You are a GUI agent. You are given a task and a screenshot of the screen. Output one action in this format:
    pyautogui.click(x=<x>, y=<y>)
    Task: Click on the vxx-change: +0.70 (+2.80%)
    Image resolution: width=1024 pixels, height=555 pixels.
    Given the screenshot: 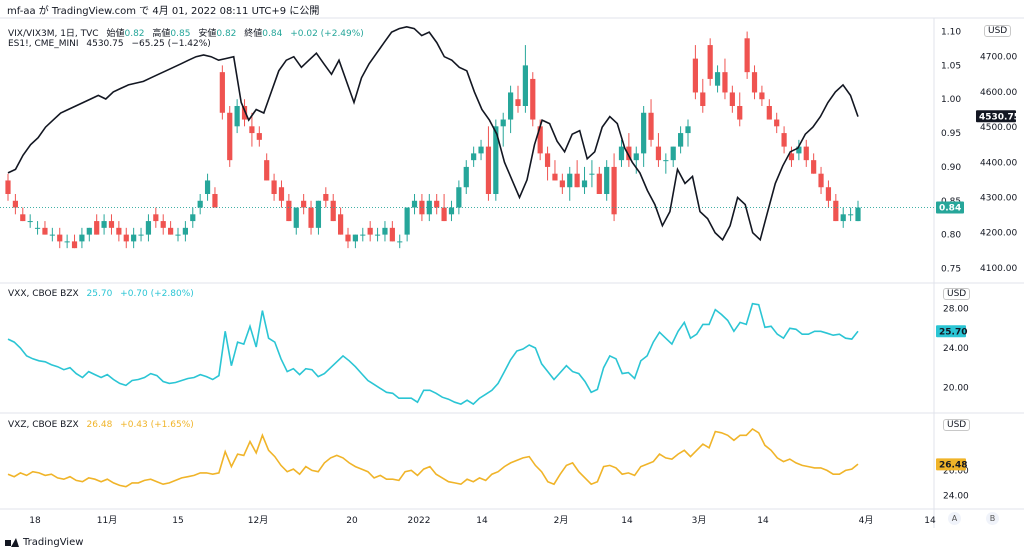 What is the action you would take?
    pyautogui.click(x=157, y=294)
    